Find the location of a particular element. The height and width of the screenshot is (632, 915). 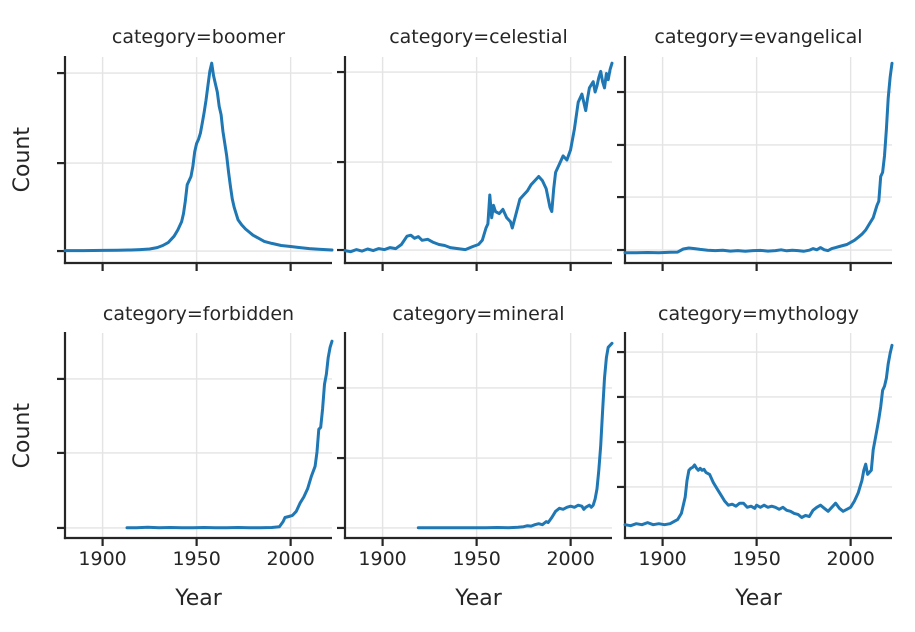

facet-plot-forbidden is located at coordinates (195, 439).